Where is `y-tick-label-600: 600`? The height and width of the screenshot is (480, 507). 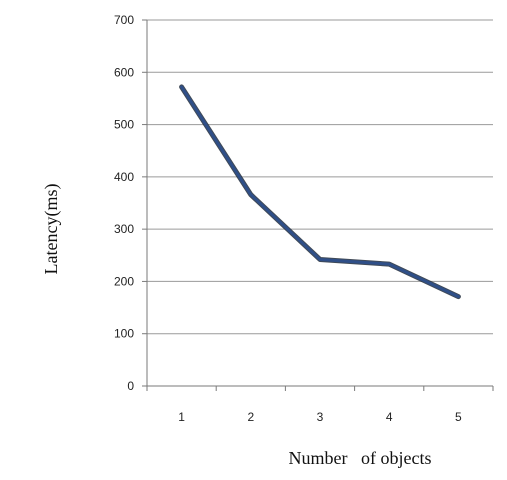
y-tick-label-600: 600 is located at coordinates (124, 72).